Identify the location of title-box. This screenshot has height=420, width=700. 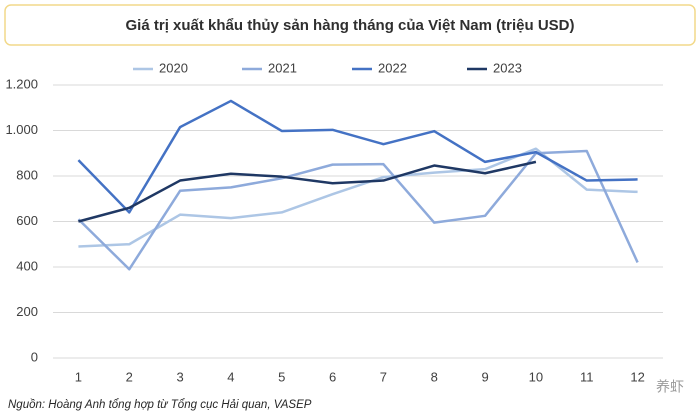
(350, 25).